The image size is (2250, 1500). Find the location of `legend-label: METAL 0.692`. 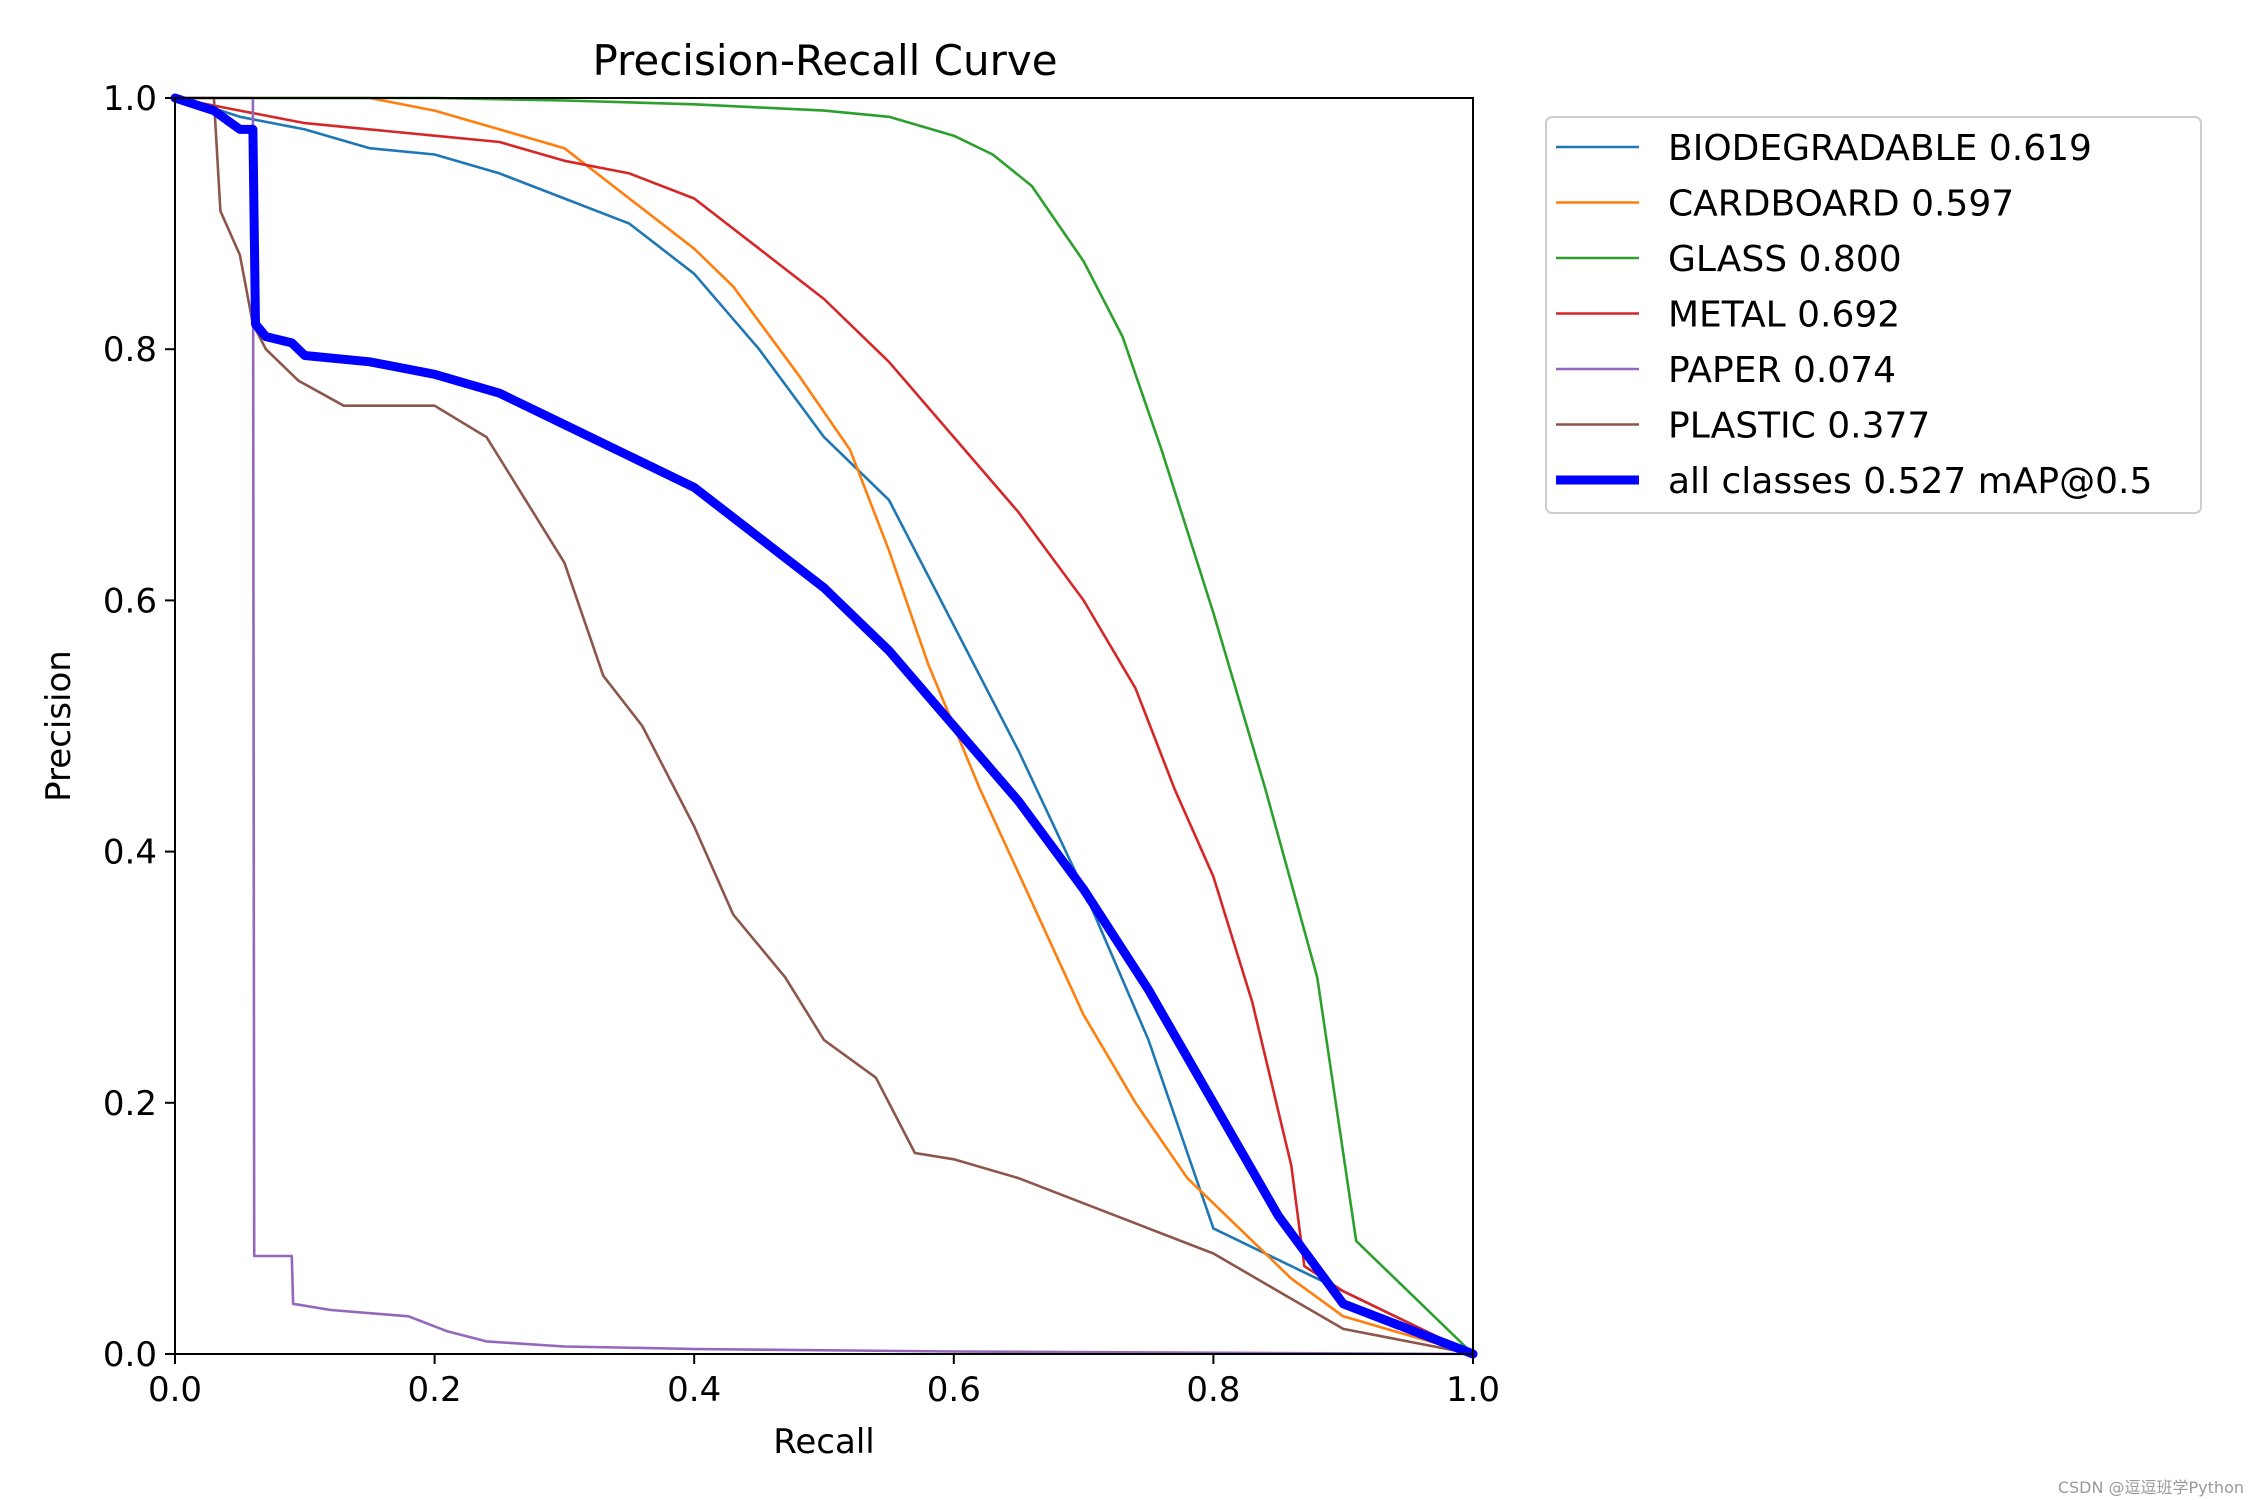

legend-label: METAL 0.692 is located at coordinates (1784, 315).